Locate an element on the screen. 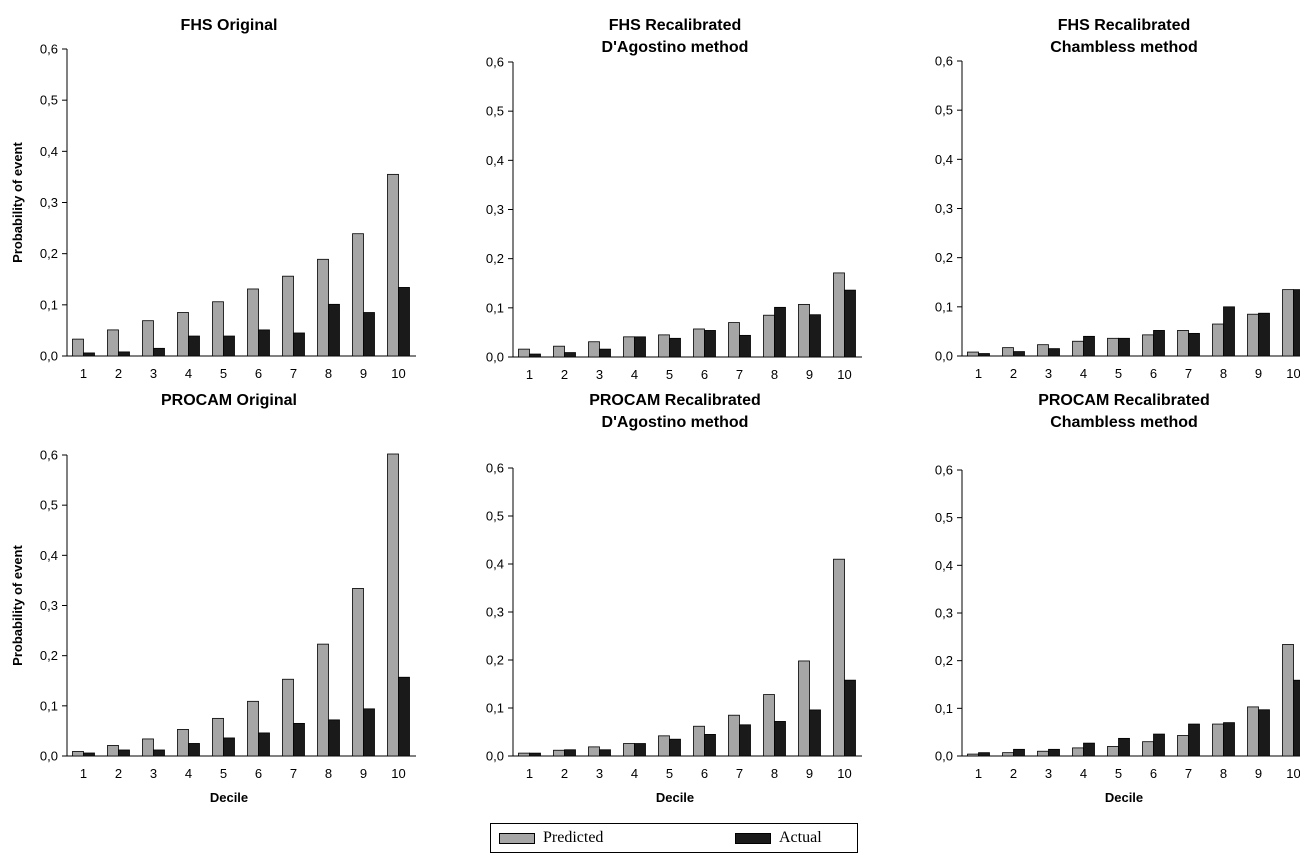  y-tick-label: 0,1 is located at coordinates (495, 307).